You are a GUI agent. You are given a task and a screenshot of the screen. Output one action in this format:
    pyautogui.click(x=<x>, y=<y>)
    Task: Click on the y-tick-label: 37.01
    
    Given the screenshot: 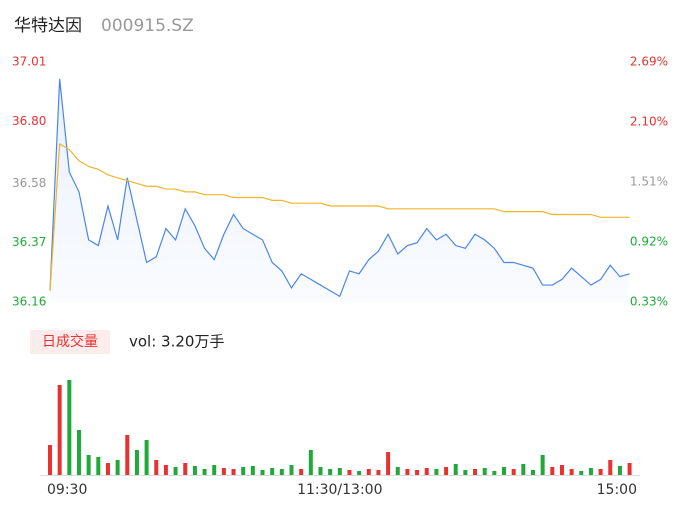 What is the action you would take?
    pyautogui.click(x=29, y=62)
    